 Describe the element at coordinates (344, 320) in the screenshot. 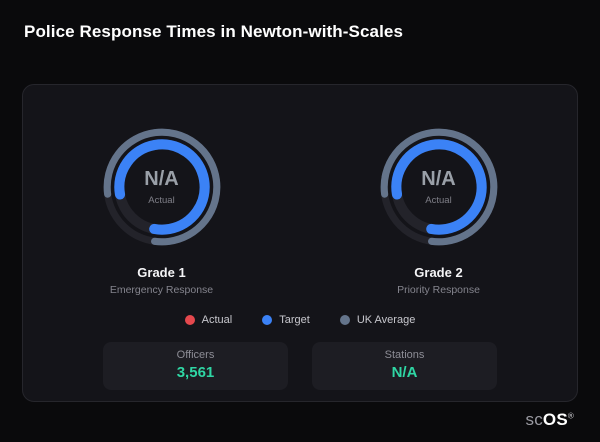

I see `uk-average-dot-icon` at that location.